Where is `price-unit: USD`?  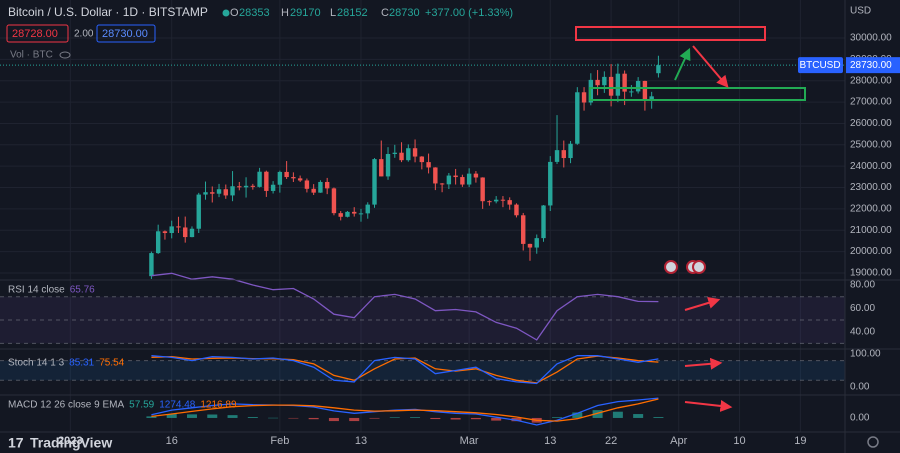
price-unit: USD is located at coordinates (860, 11).